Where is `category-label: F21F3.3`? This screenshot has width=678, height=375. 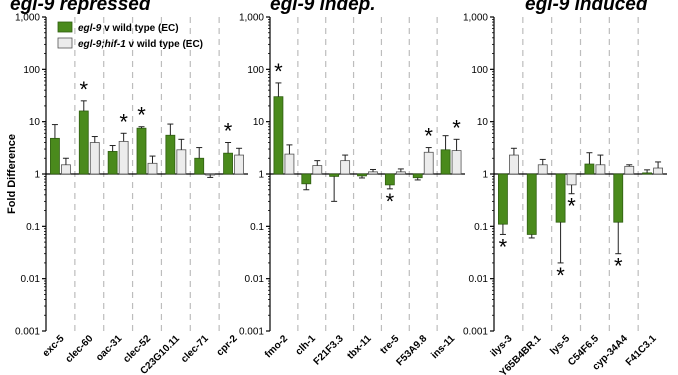 category-label: F21F3.3 is located at coordinates (329, 350).